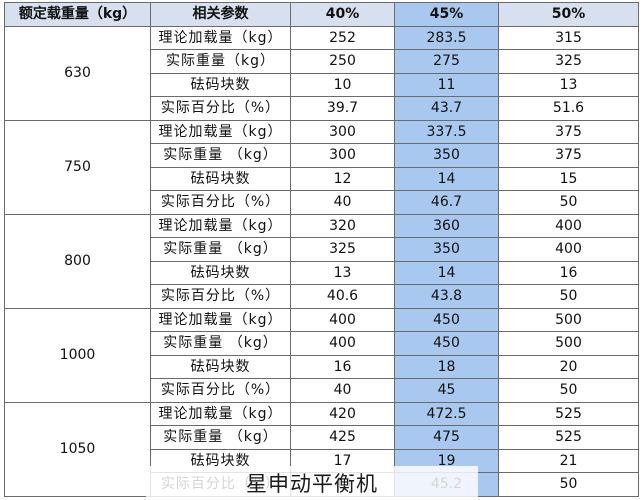  I want to click on table-row: 砝码块数 13 14 16, so click(322, 272).